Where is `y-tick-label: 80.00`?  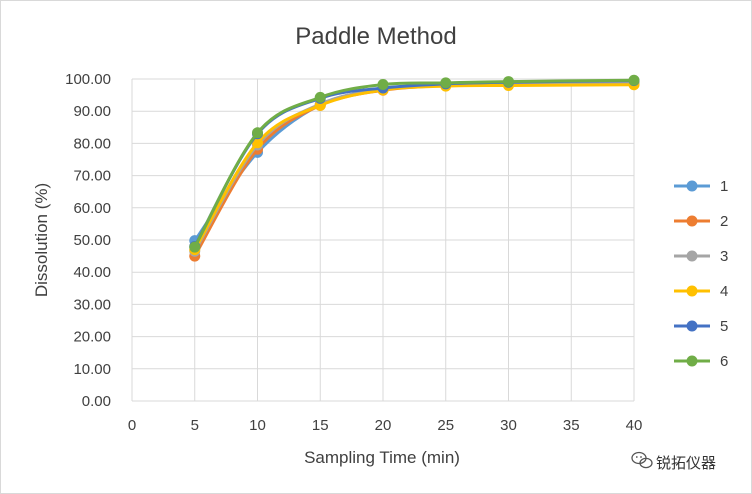 y-tick-label: 80.00 is located at coordinates (92, 143).